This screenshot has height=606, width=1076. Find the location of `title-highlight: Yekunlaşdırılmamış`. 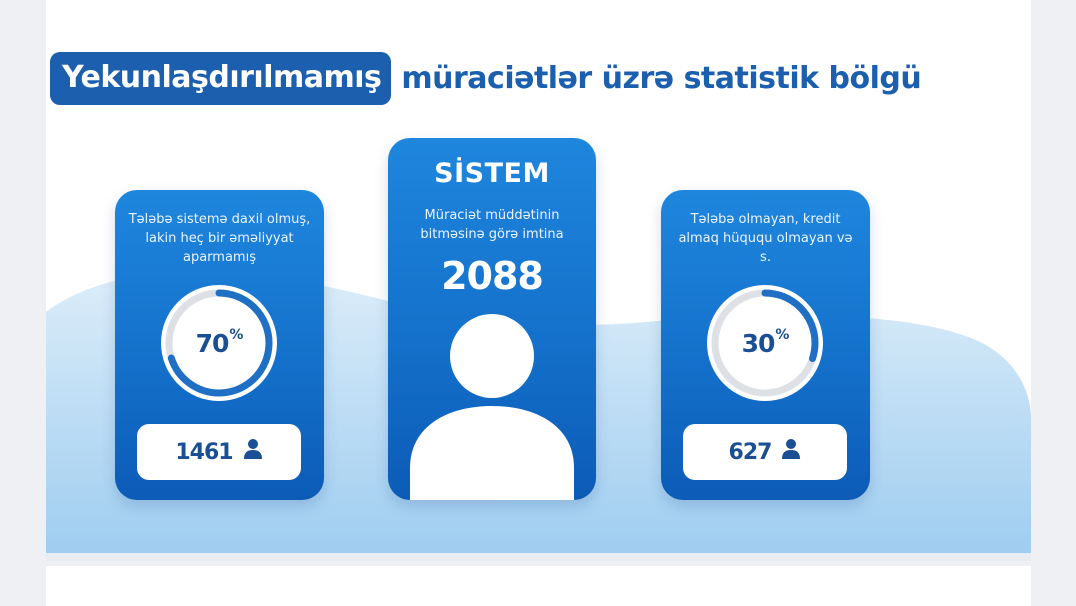

title-highlight: Yekunlaşdırılmamış is located at coordinates (221, 78).